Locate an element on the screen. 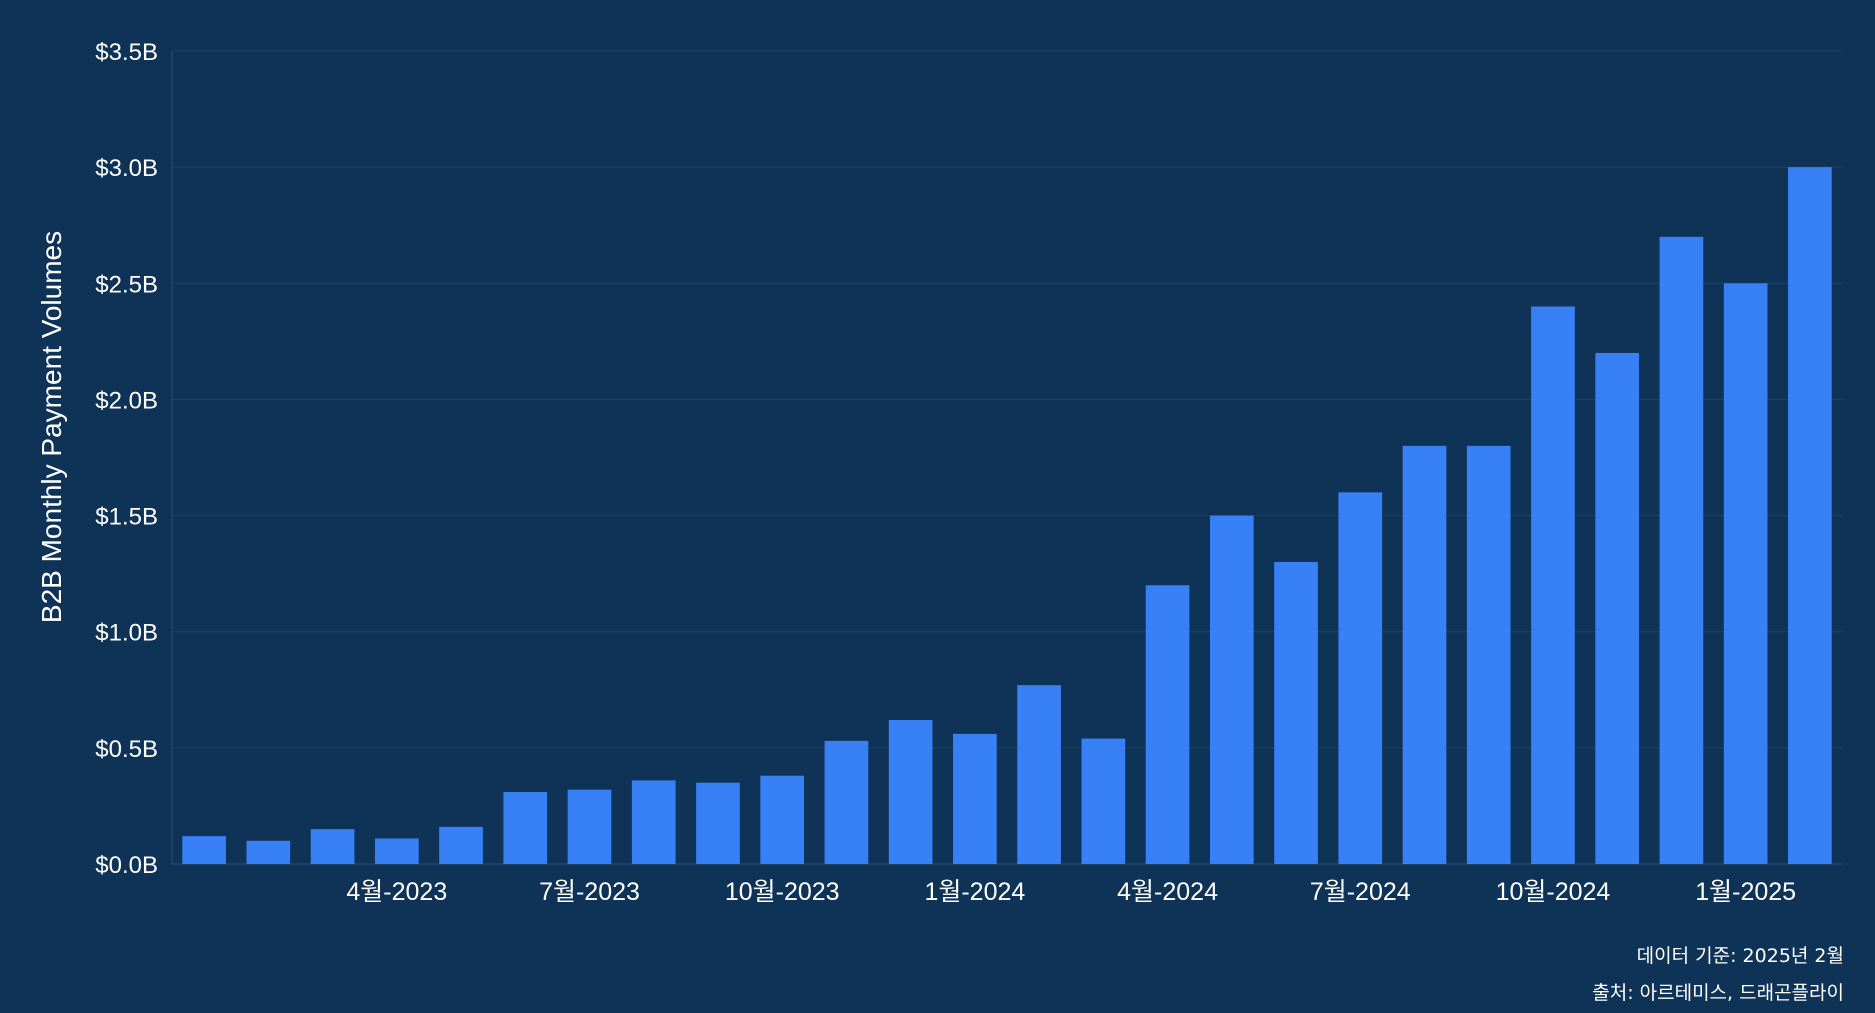 This screenshot has width=1875, height=1013. bar-7월-2024 is located at coordinates (1360, 678).